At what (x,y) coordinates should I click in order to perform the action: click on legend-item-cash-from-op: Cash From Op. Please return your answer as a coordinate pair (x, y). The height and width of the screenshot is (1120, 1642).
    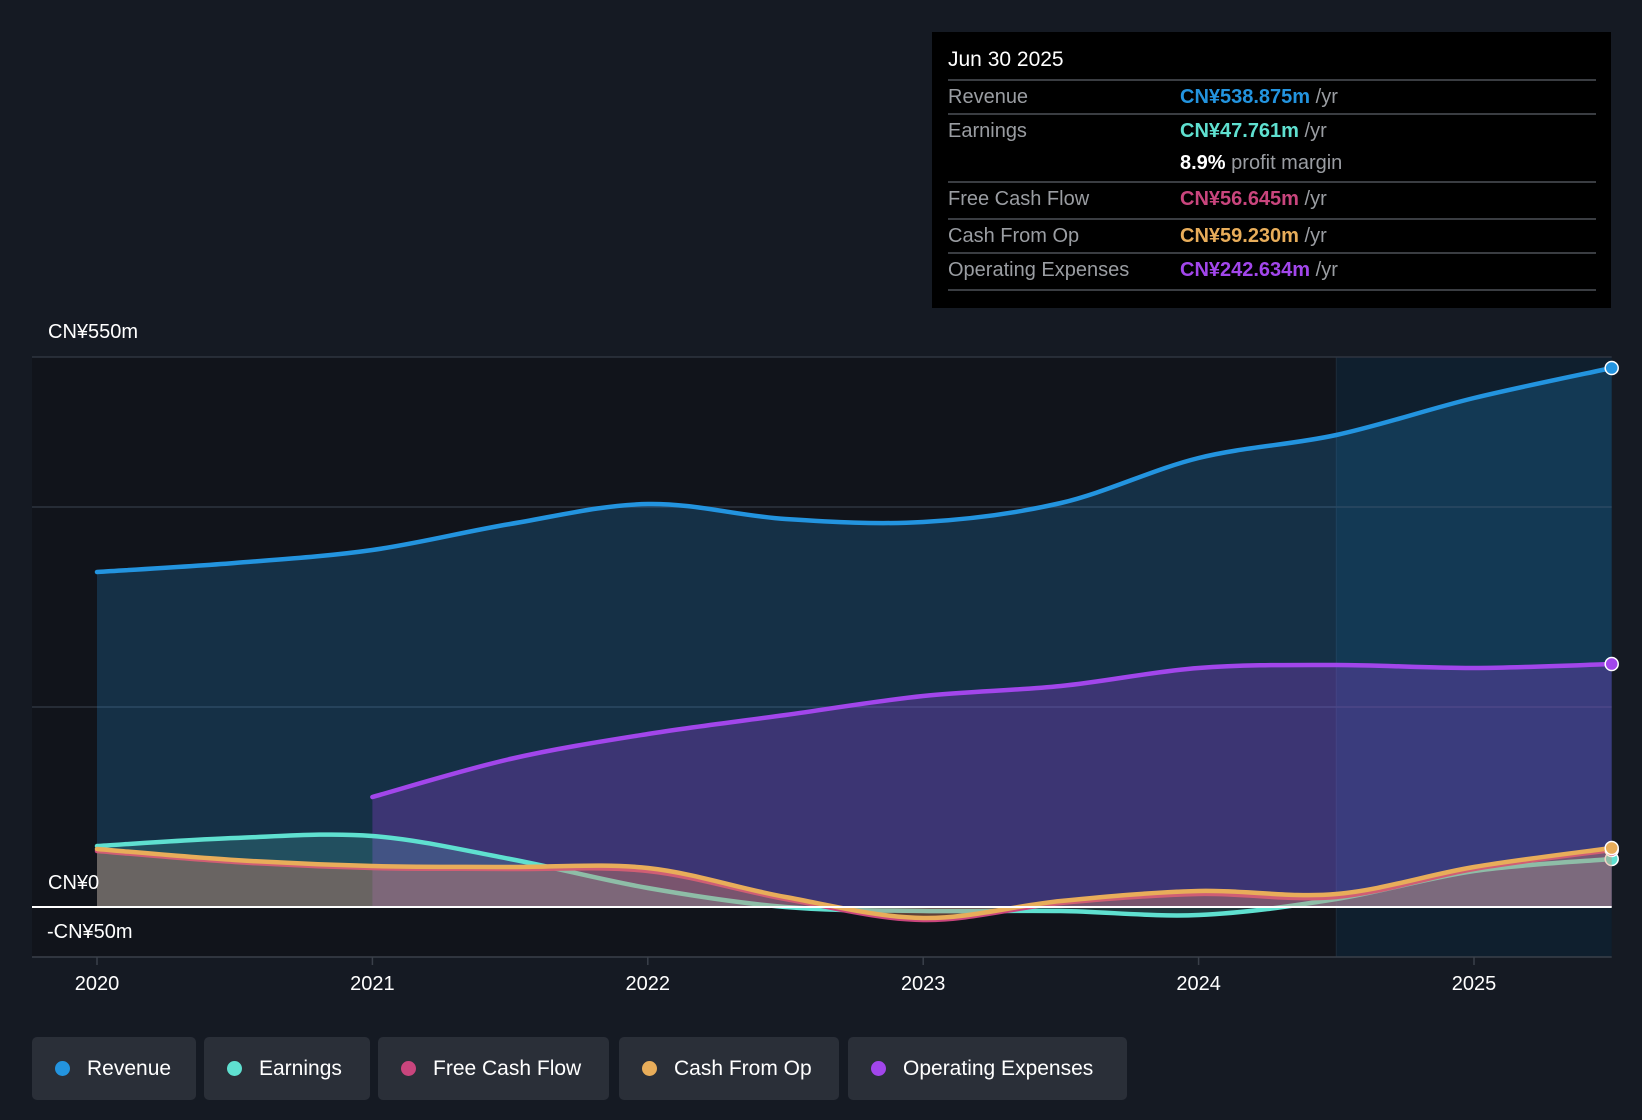
    Looking at the image, I should click on (729, 1068).